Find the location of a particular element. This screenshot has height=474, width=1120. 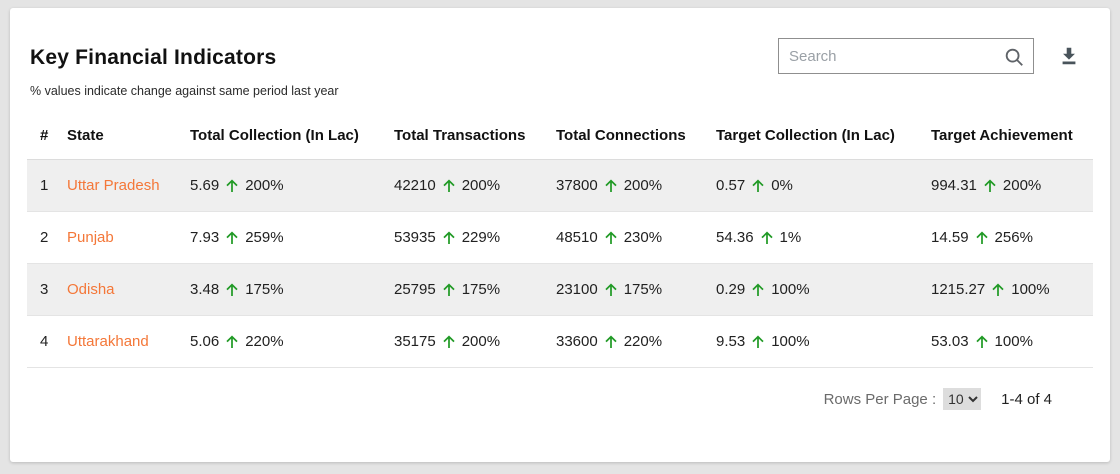

metric-cell: 9.53 100% is located at coordinates (823, 341).